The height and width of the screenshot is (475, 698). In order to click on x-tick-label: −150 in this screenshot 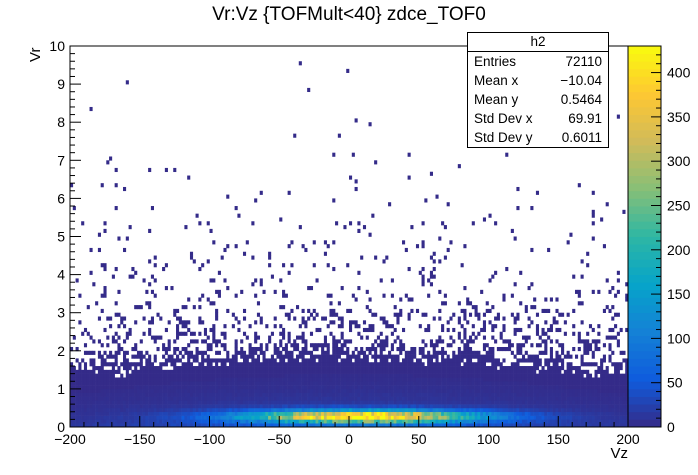, I will do `click(140, 439)`.